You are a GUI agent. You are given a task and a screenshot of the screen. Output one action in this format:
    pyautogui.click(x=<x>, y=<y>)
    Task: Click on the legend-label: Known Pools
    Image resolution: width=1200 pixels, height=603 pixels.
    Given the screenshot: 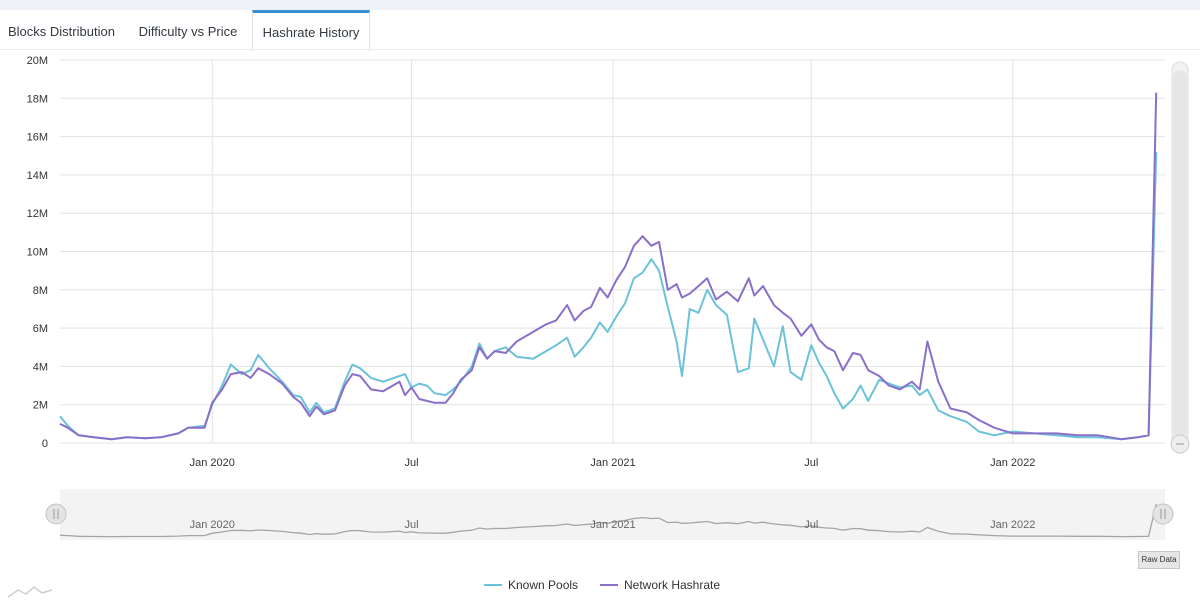 What is the action you would take?
    pyautogui.click(x=543, y=585)
    